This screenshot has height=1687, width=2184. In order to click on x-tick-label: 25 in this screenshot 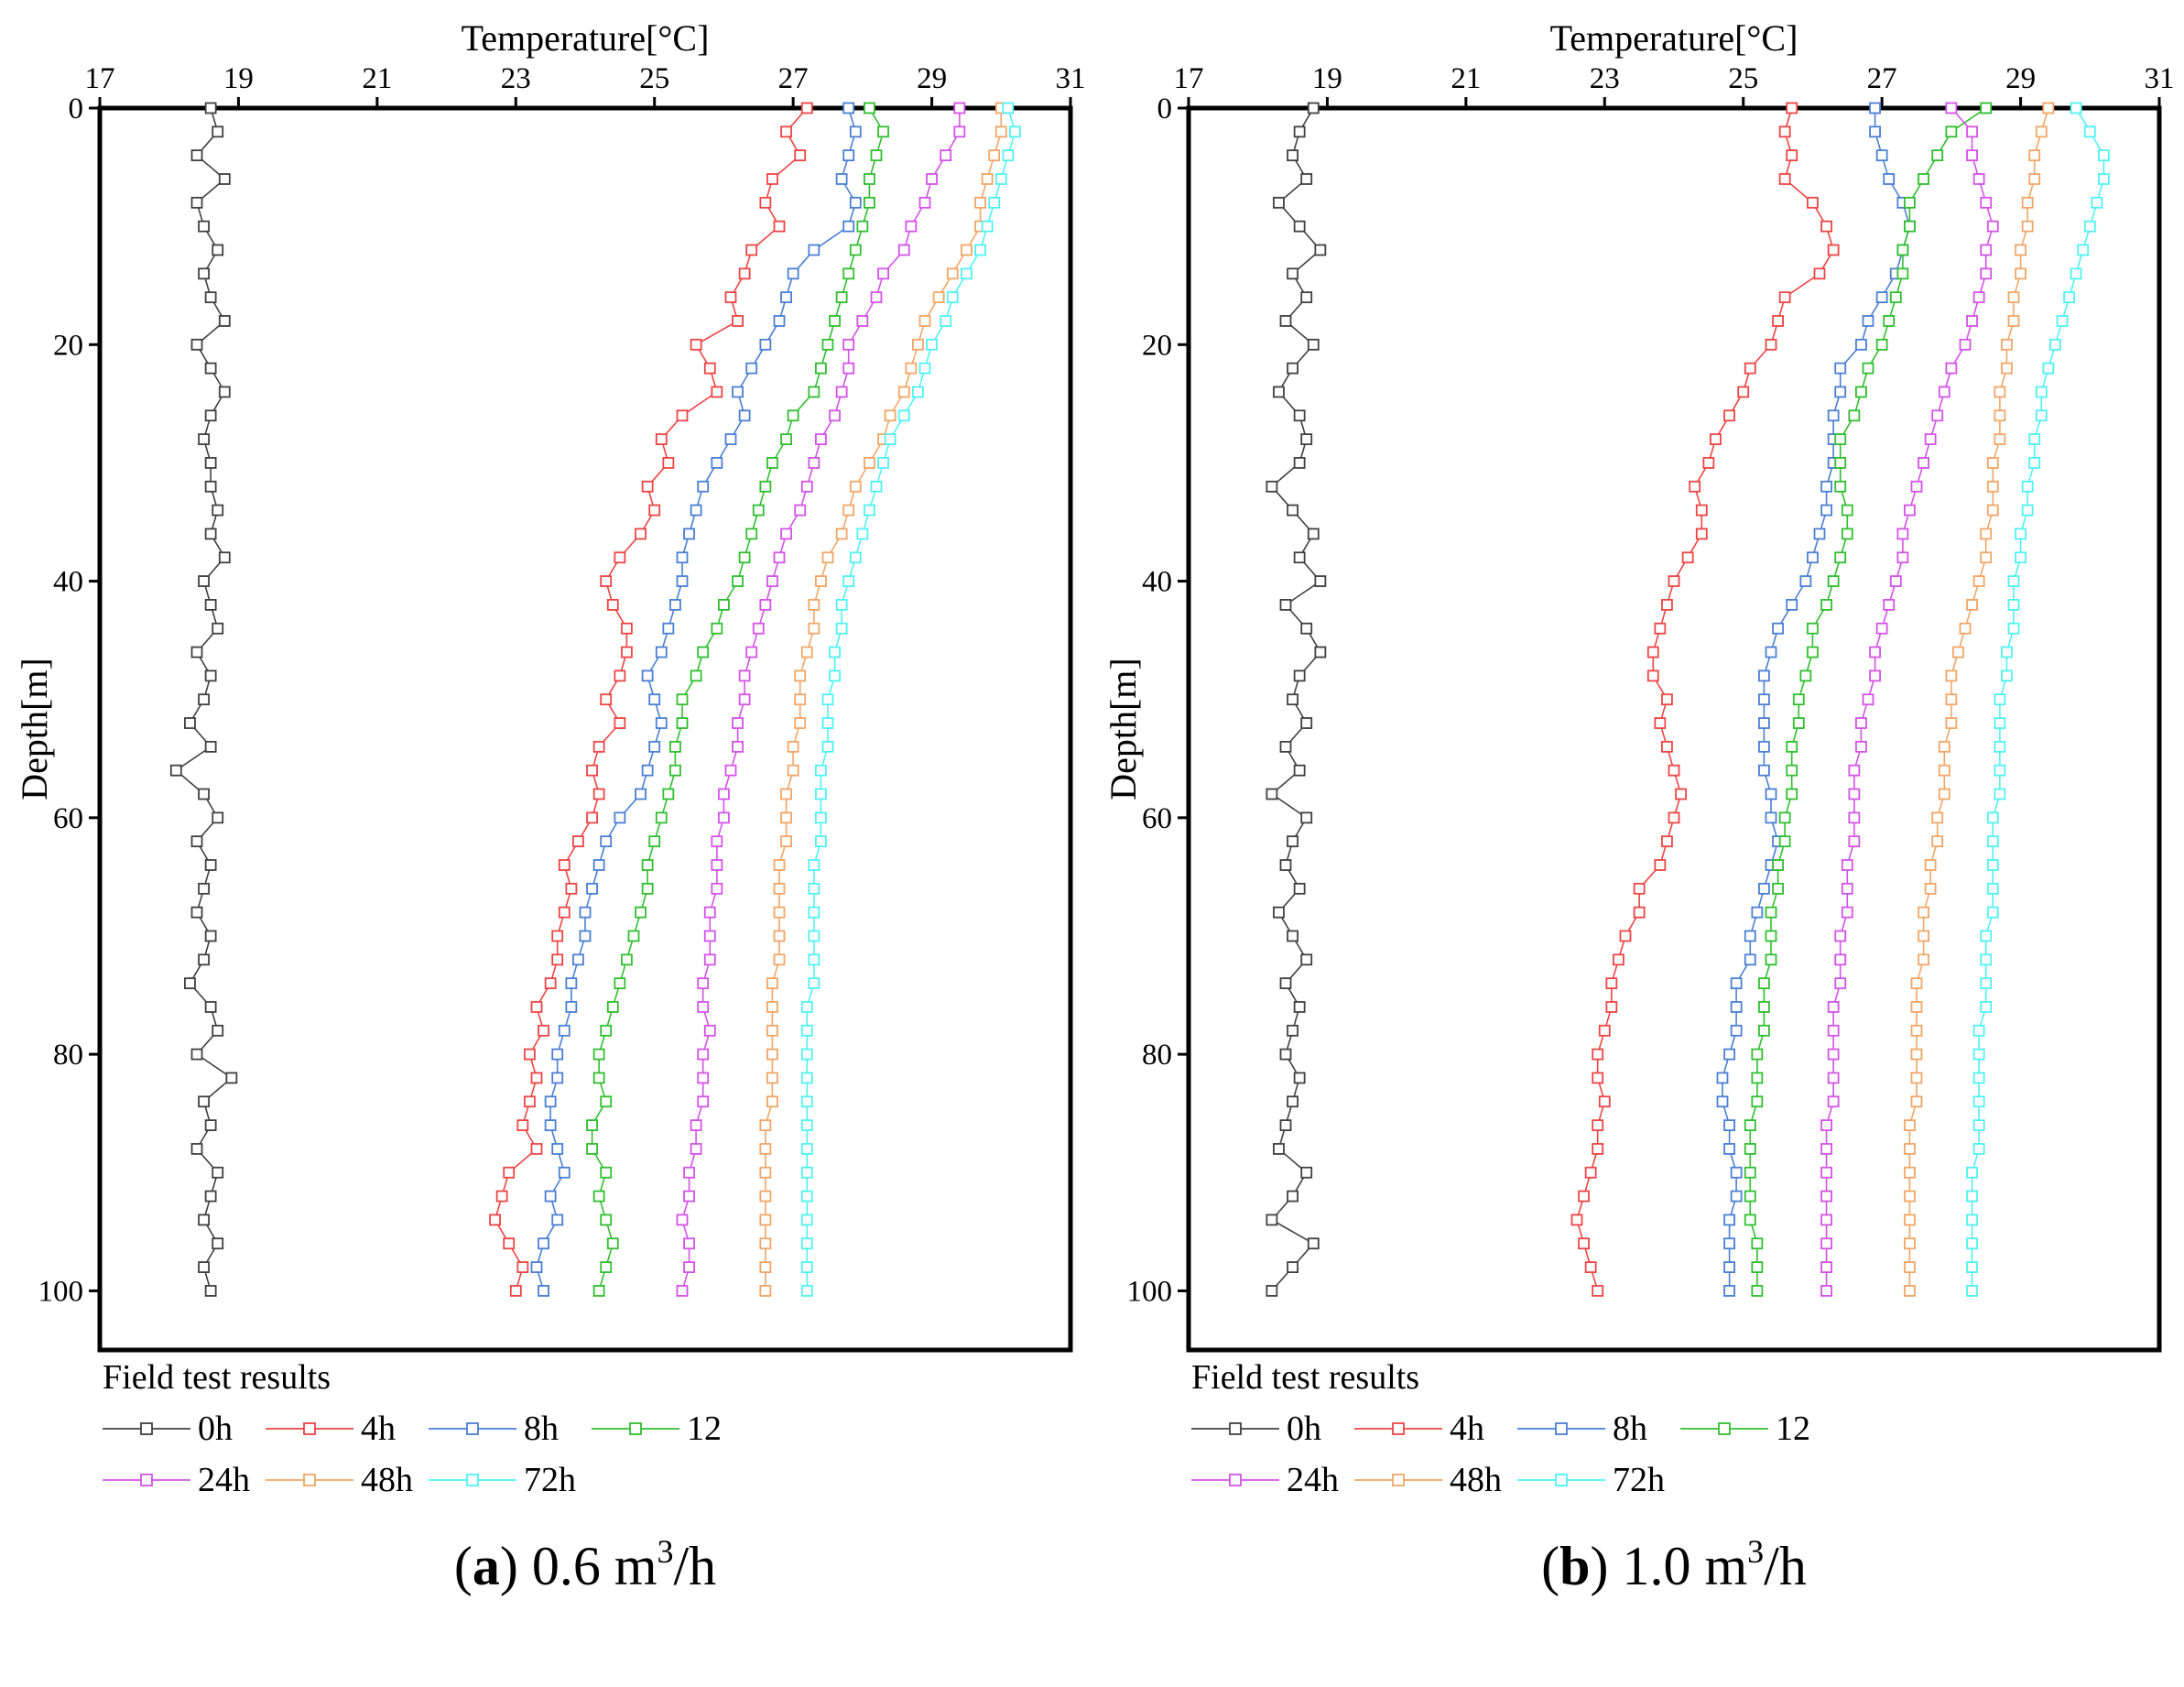, I will do `click(1743, 78)`.